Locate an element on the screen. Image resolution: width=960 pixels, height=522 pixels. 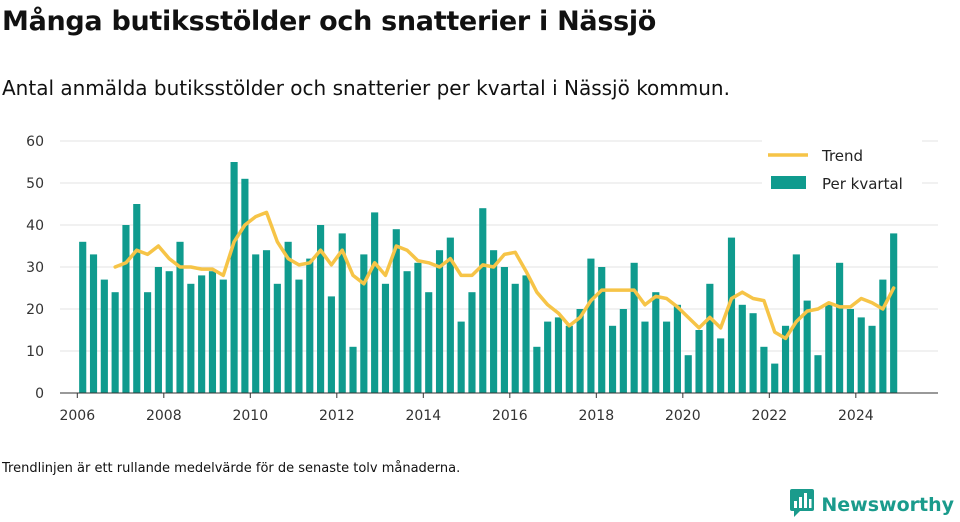
x-tick-label: 2016 is located at coordinates (510, 416).